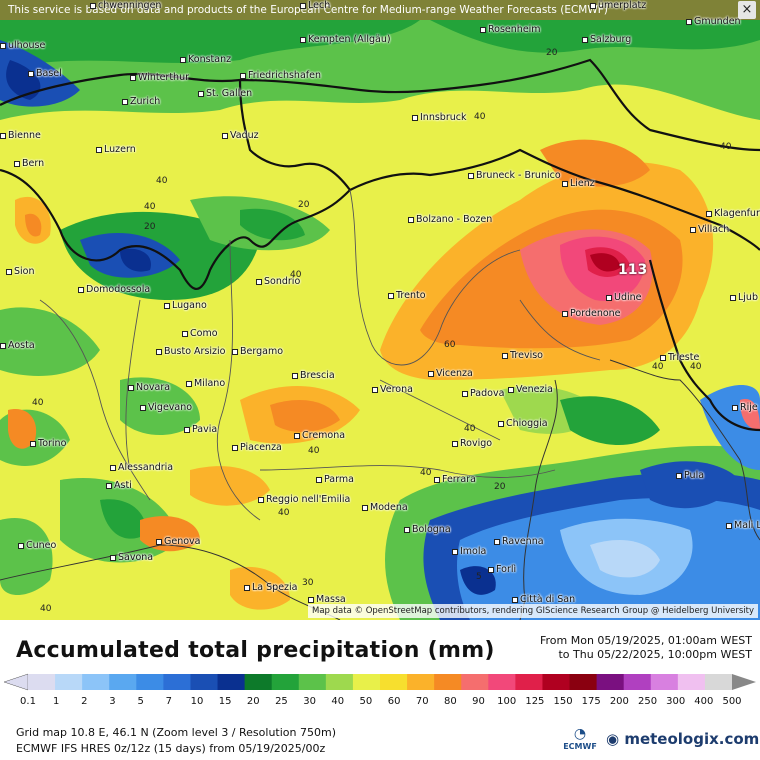 The height and width of the screenshot is (760, 760). What do you see at coordinates (744, 297) in the screenshot?
I see `city-label: Ljub` at bounding box center [744, 297].